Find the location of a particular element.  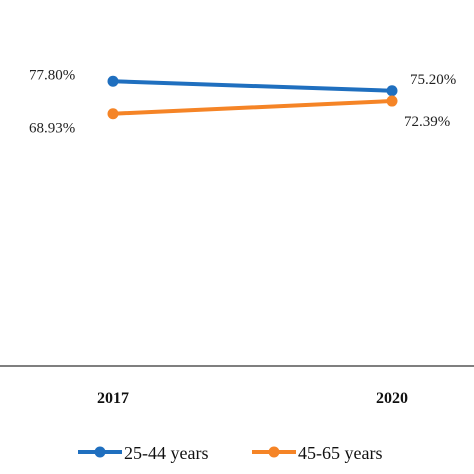

legend-item: 45-65 years is located at coordinates (317, 453).